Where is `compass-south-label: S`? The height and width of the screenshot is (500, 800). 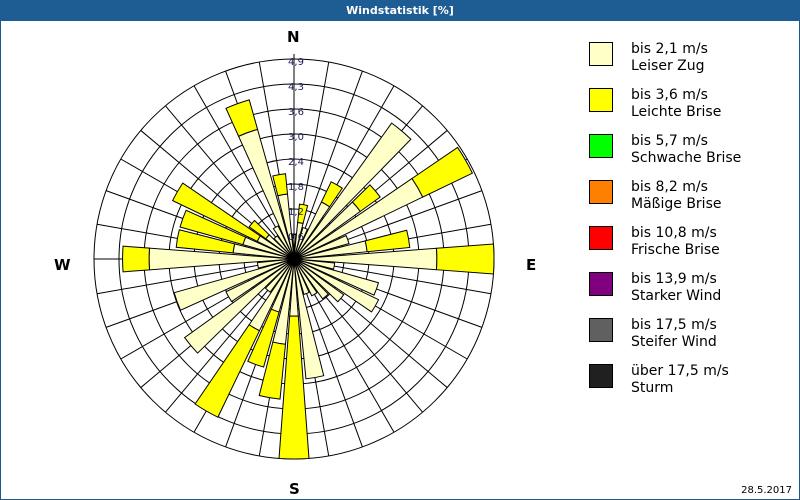 compass-south-label: S is located at coordinates (294, 489).